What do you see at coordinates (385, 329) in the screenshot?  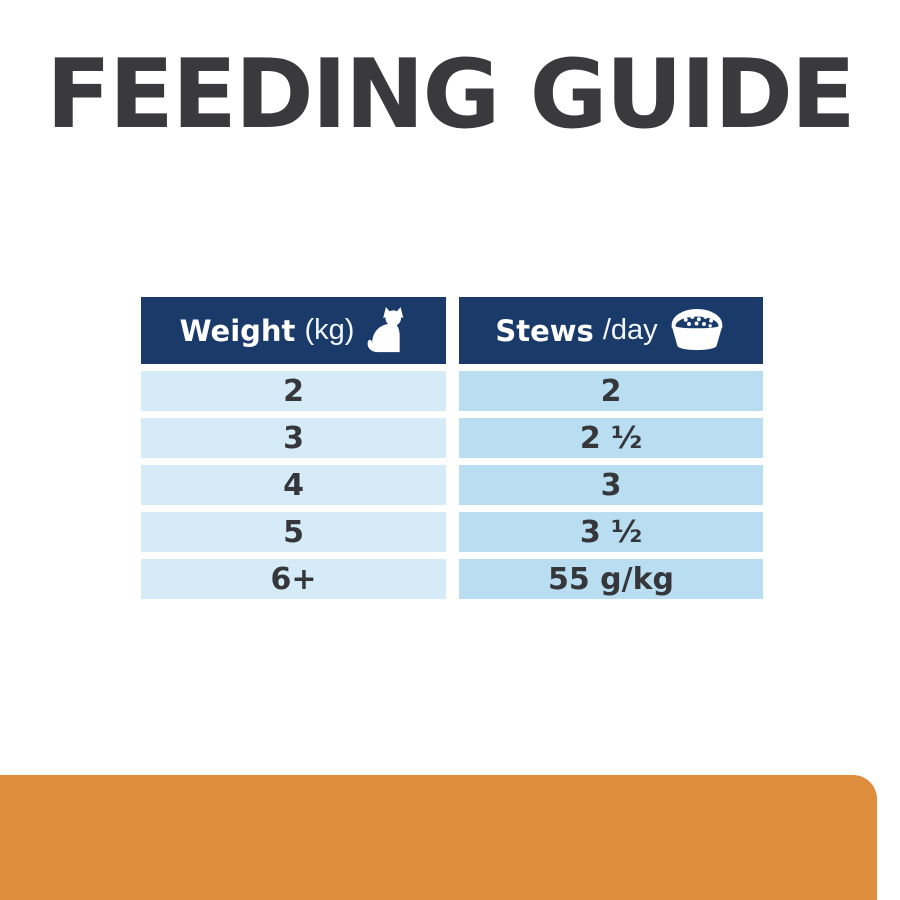 I see `cat-icon` at bounding box center [385, 329].